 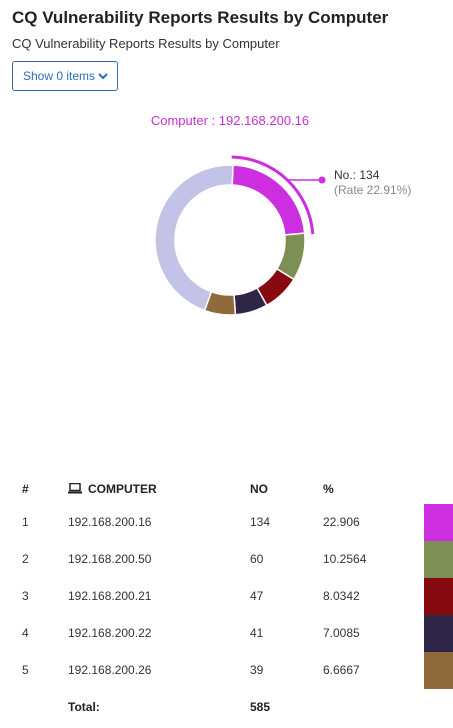 What do you see at coordinates (194, 238) in the screenshot?
I see `donut-slice-Other` at bounding box center [194, 238].